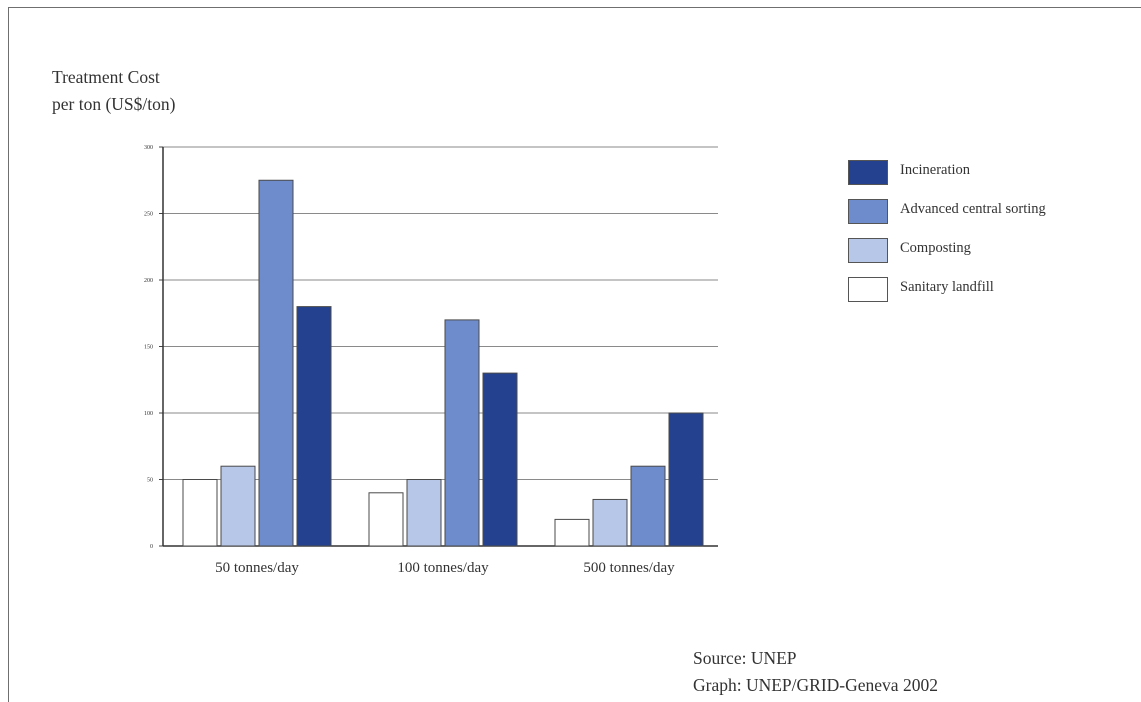  I want to click on frame-border-top, so click(574, 7).